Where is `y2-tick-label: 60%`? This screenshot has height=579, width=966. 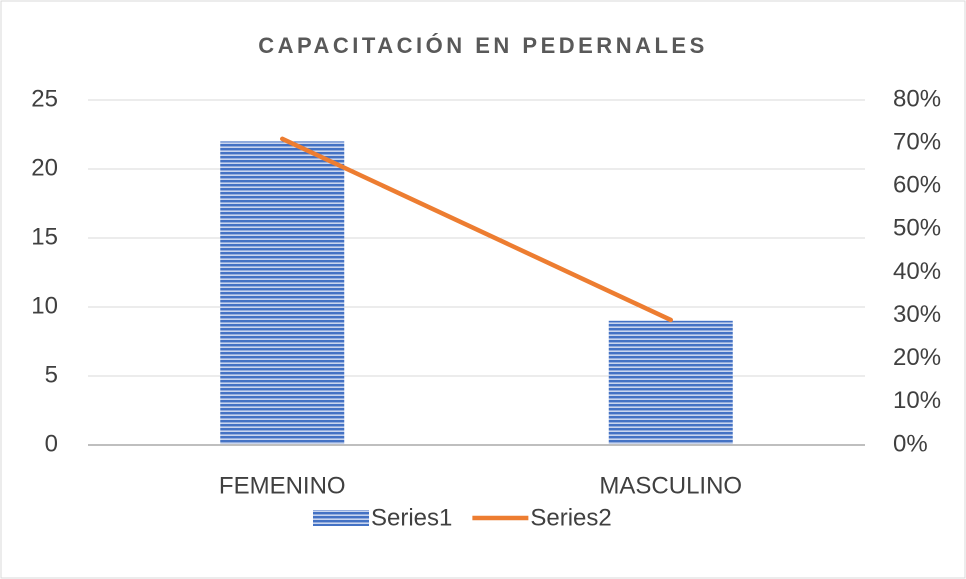 y2-tick-label: 60% is located at coordinates (917, 185).